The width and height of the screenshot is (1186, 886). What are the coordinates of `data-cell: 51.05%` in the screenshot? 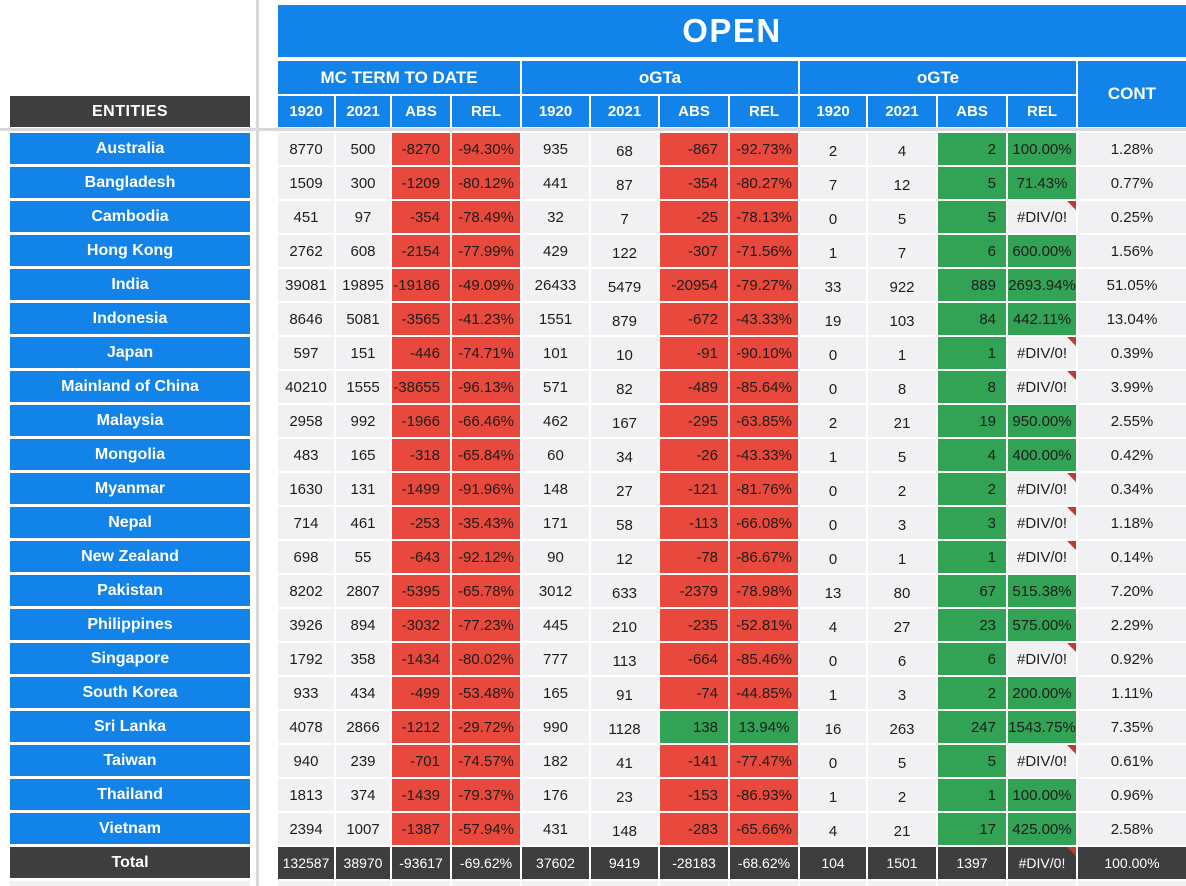 It's located at (1132, 285).